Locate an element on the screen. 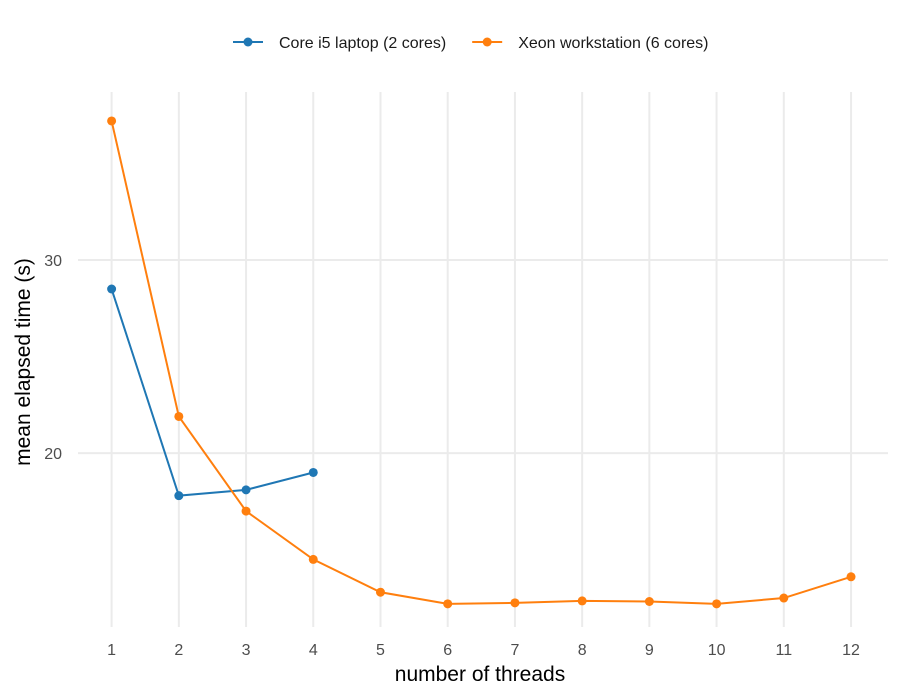  x-axis-ticks: 1 2 3 4 5 6 7 8 9 10 11 12 is located at coordinates (483, 650).